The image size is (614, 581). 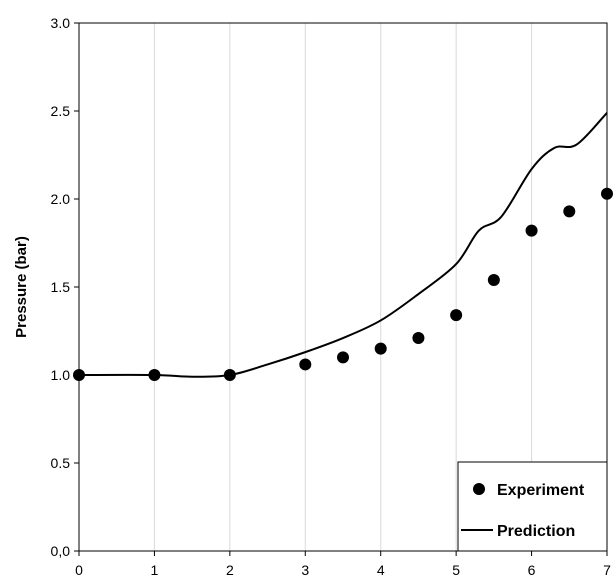 I want to click on legend-box, so click(x=532, y=506).